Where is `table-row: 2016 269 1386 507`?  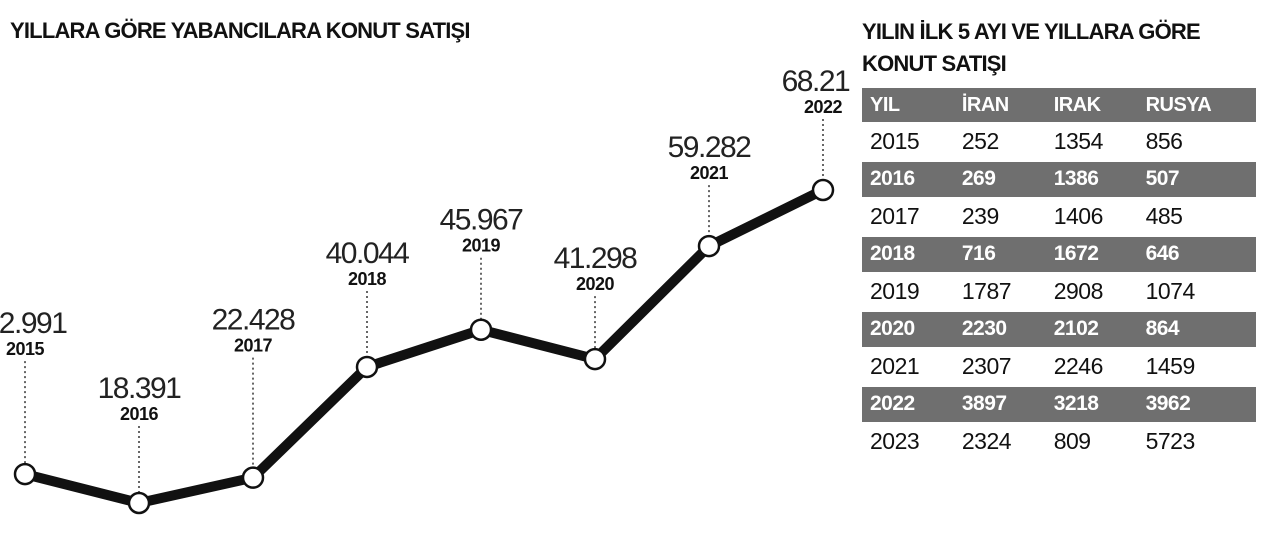
table-row: 2016 269 1386 507 is located at coordinates (1059, 179).